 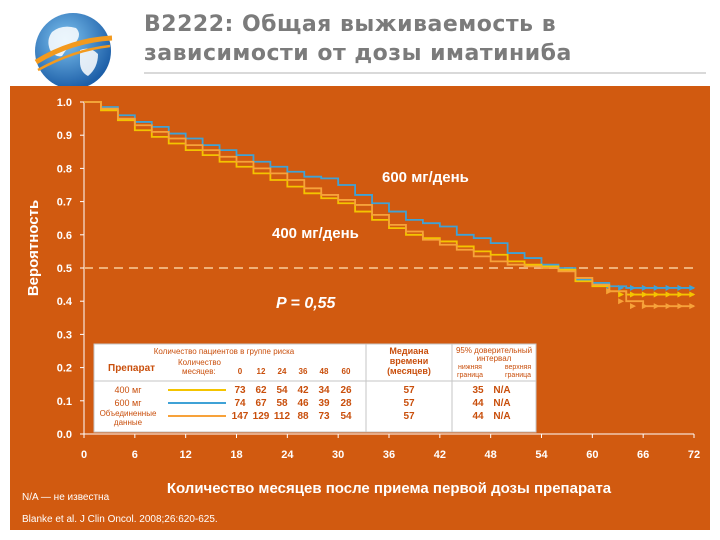 What do you see at coordinates (491, 455) in the screenshot?
I see `x-tick-label: 48` at bounding box center [491, 455].